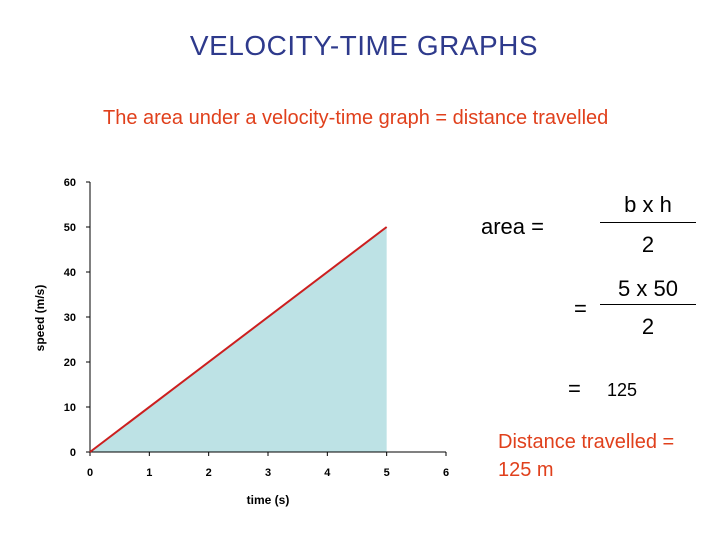 The width and height of the screenshot is (728, 546). What do you see at coordinates (209, 473) in the screenshot?
I see `x-tick-label: 2` at bounding box center [209, 473].